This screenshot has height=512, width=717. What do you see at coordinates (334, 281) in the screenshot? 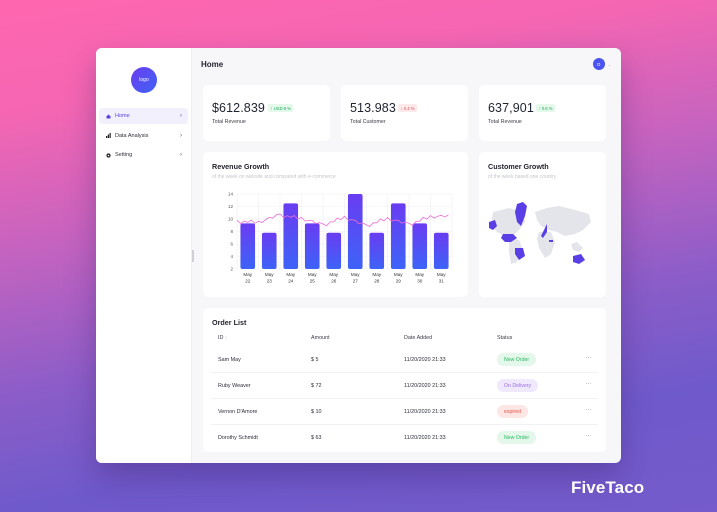
I see `svg-text: 26` at bounding box center [334, 281].